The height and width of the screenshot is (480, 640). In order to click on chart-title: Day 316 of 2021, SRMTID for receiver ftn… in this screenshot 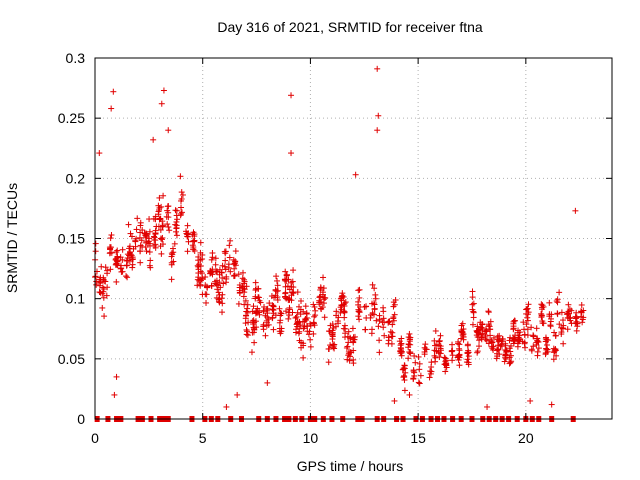, I will do `click(350, 27)`.